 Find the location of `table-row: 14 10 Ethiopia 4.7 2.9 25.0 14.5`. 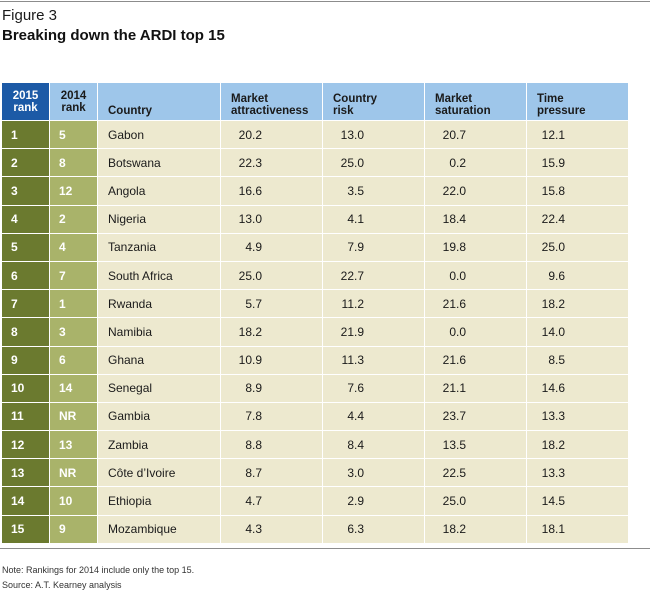

table-row: 14 10 Ethiopia 4.7 2.9 25.0 14.5 is located at coordinates (315, 501).